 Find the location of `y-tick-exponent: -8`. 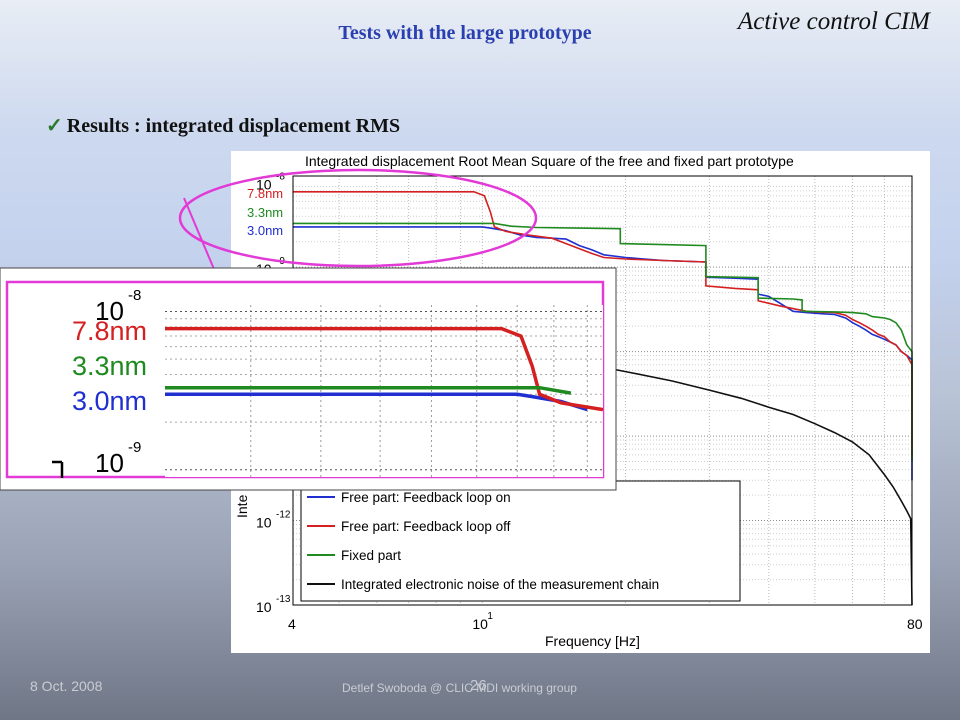

y-tick-exponent: -8 is located at coordinates (280, 177).